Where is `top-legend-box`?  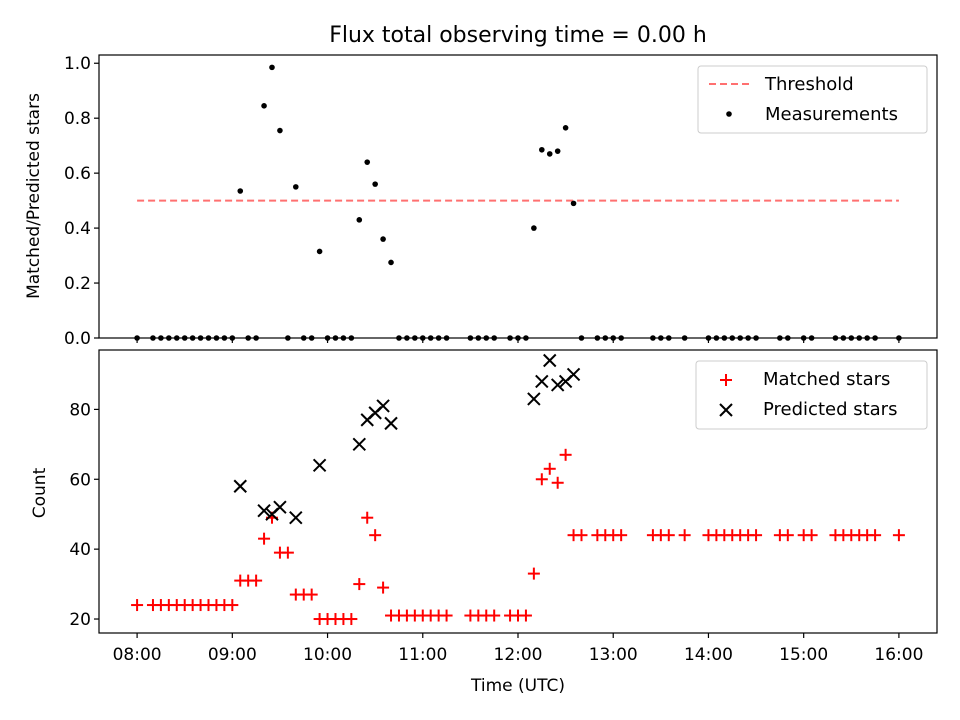
top-legend-box is located at coordinates (812, 99).